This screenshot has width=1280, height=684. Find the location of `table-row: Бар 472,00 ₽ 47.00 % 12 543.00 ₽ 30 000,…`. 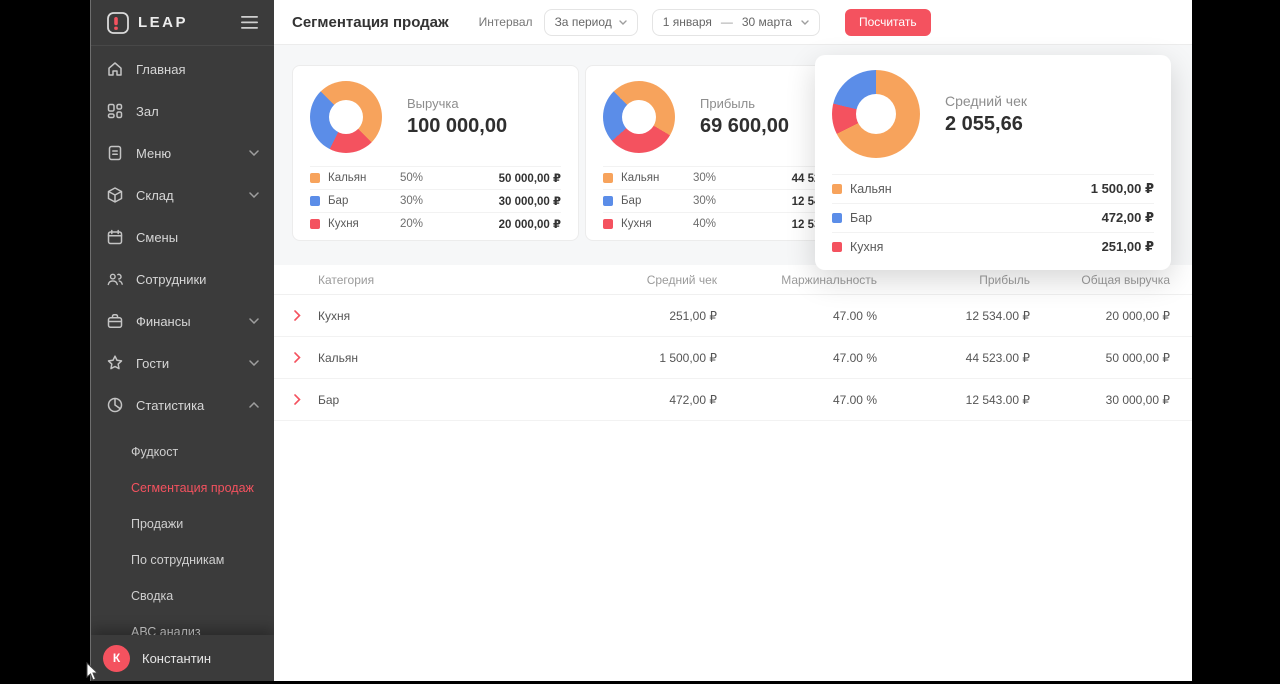

table-row: Бар 472,00 ₽ 47.00 % 12 543.00 ₽ 30 000,… is located at coordinates (733, 400).